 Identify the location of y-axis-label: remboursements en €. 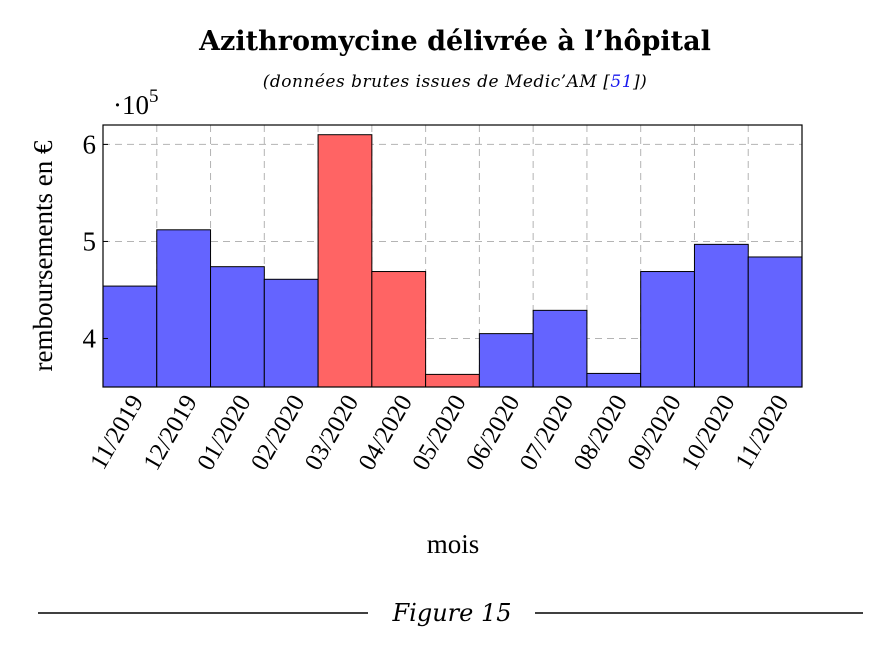
(43, 255).